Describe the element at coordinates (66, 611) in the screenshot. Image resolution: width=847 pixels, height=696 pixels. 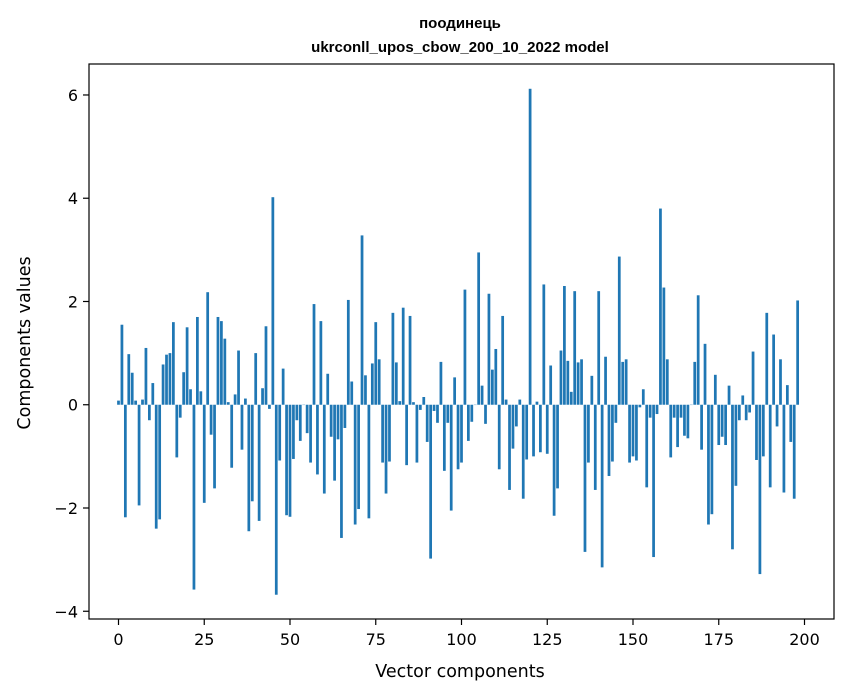
I see `y-tick-label: −4` at that location.